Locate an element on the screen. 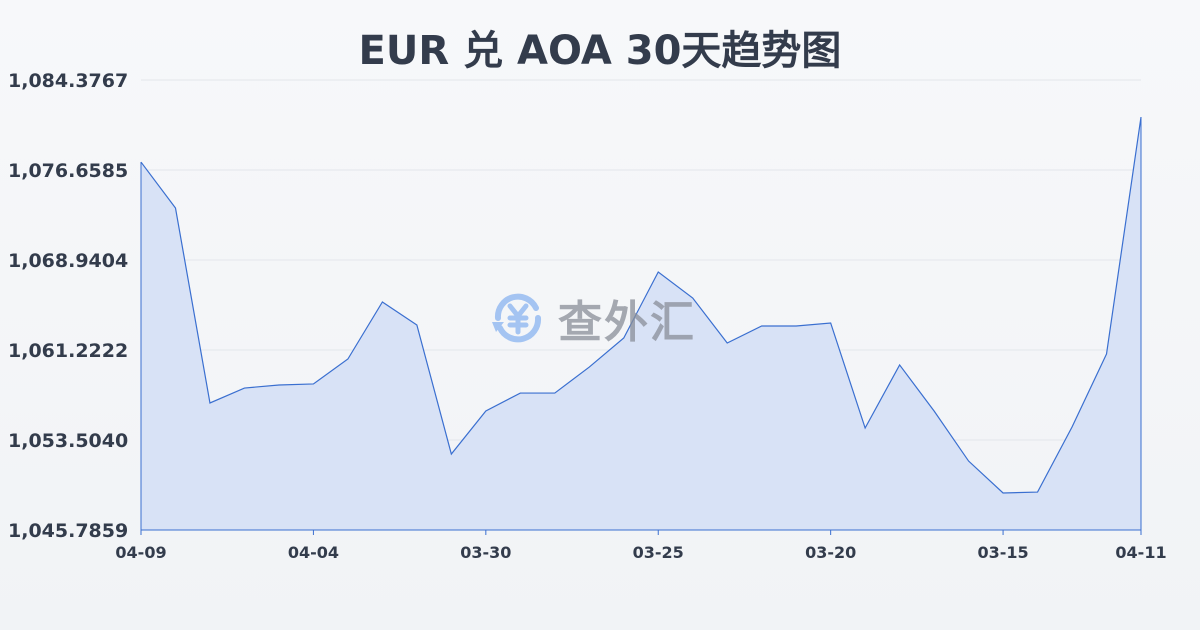 Image resolution: width=1200 pixels, height=630 pixels. y-tick-label: 1,061.2222 is located at coordinates (68, 351).